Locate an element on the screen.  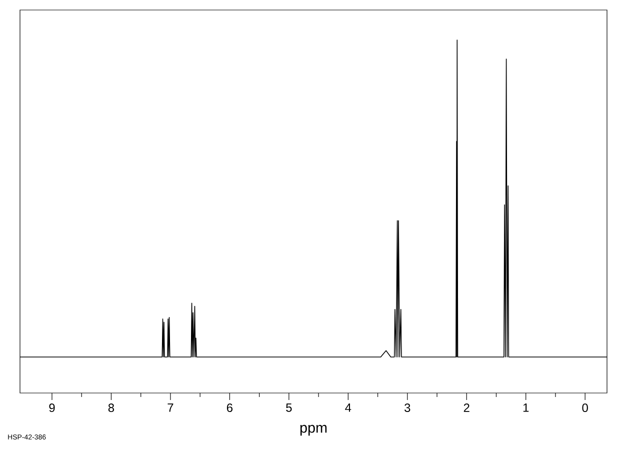
x-tick-label: 0 is located at coordinates (585, 408).